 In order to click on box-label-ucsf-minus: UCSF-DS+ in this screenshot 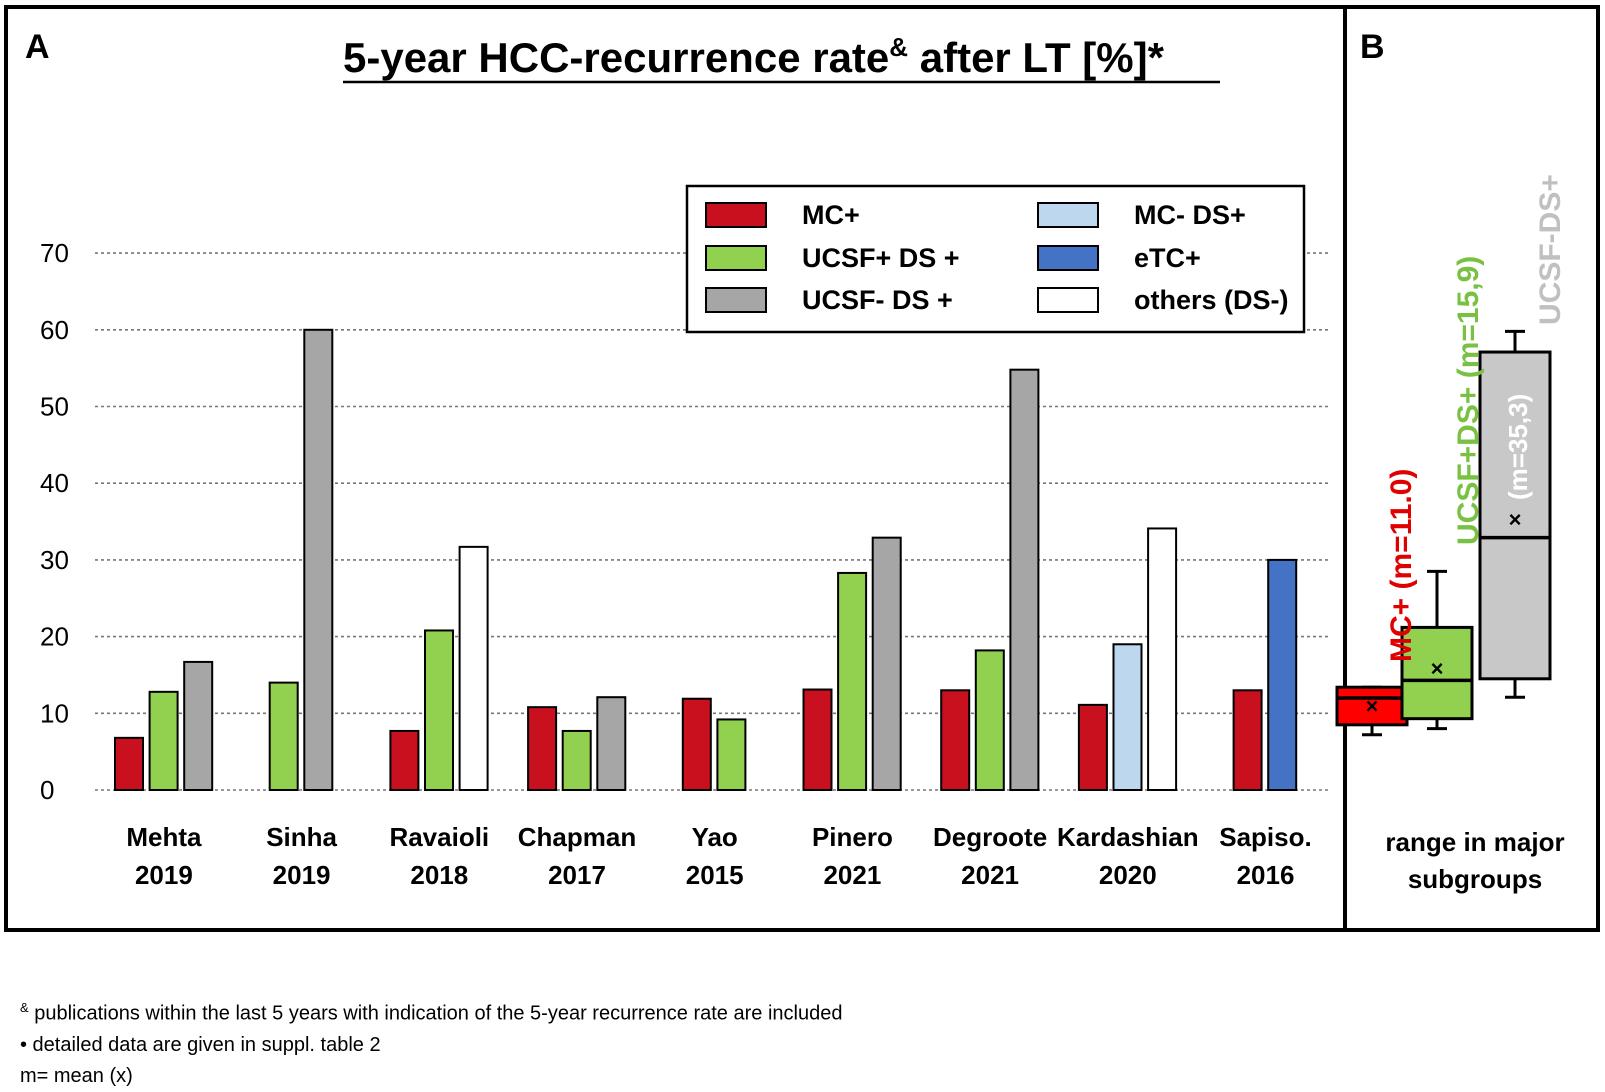, I will do `click(1550, 249)`.